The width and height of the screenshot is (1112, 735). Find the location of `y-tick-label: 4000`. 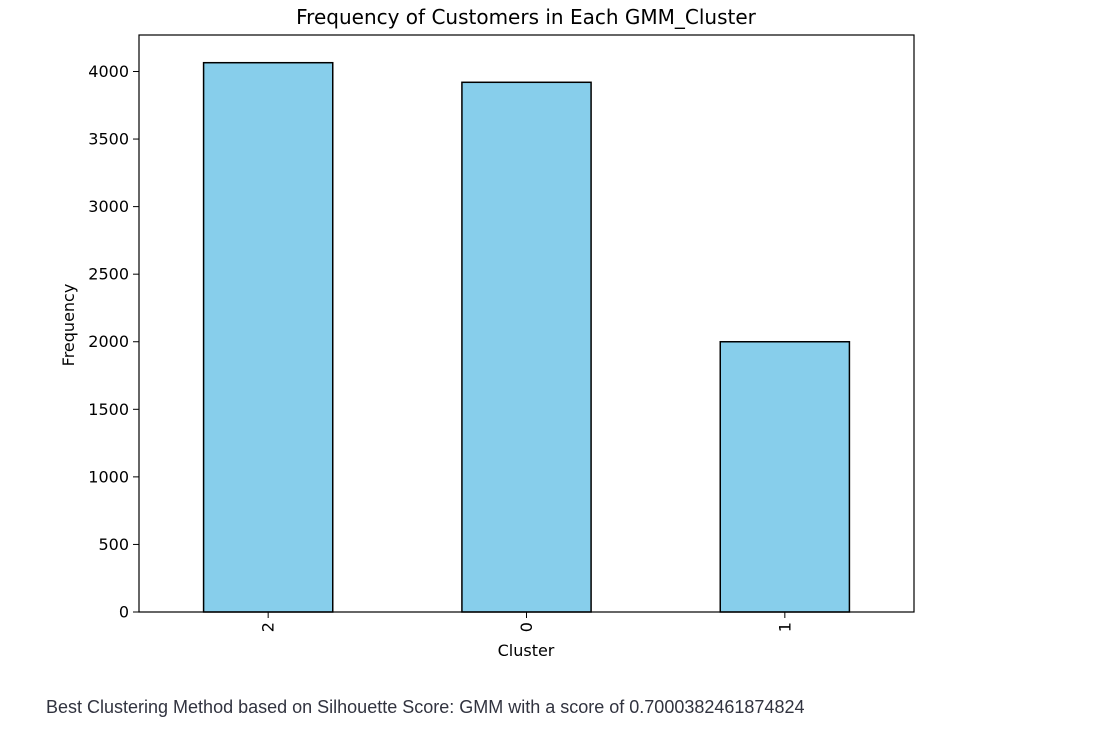

y-tick-label: 4000 is located at coordinates (108, 71).